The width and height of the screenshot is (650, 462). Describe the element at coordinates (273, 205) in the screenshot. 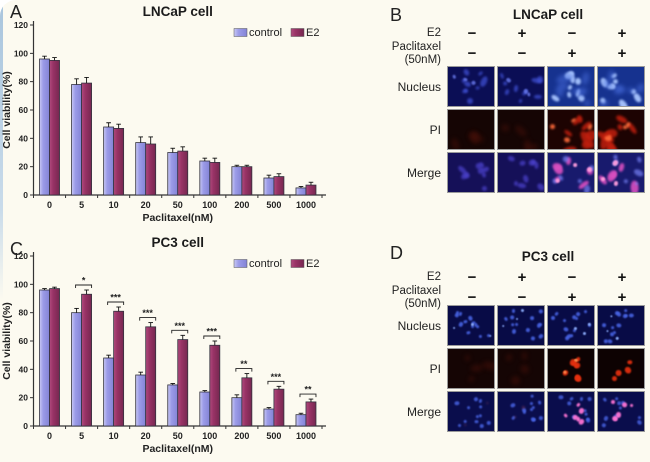

I see `svg-text: 500` at that location.